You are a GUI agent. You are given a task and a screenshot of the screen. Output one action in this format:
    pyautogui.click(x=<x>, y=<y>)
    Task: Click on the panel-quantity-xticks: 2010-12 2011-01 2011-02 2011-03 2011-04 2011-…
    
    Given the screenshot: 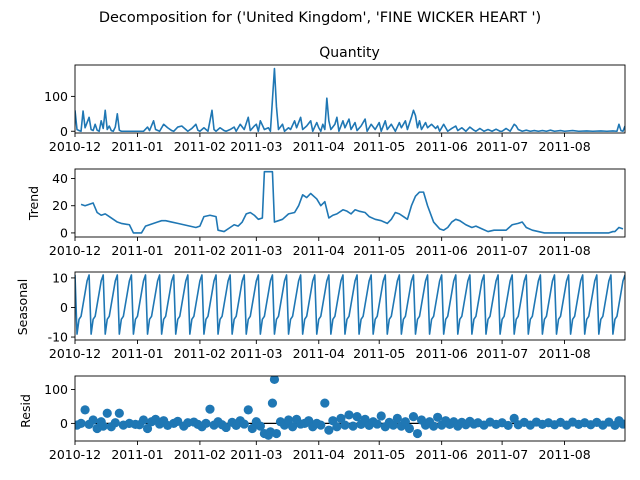 What is the action you would take?
    pyautogui.click(x=320, y=143)
    